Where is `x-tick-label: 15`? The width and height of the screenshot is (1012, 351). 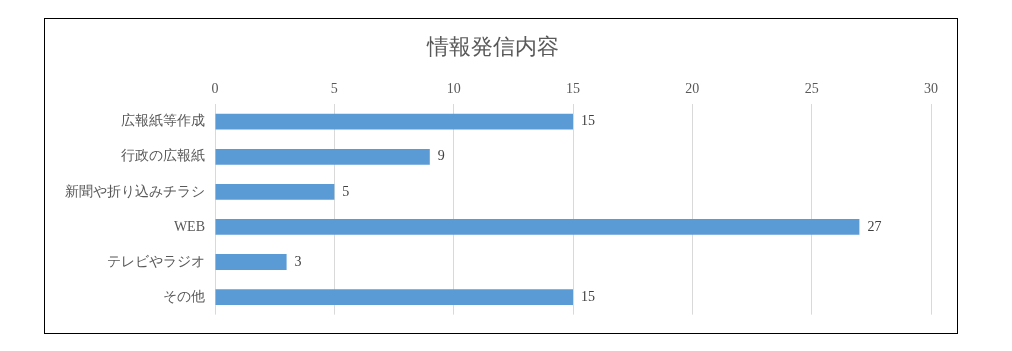 x-tick-label: 15 is located at coordinates (573, 89).